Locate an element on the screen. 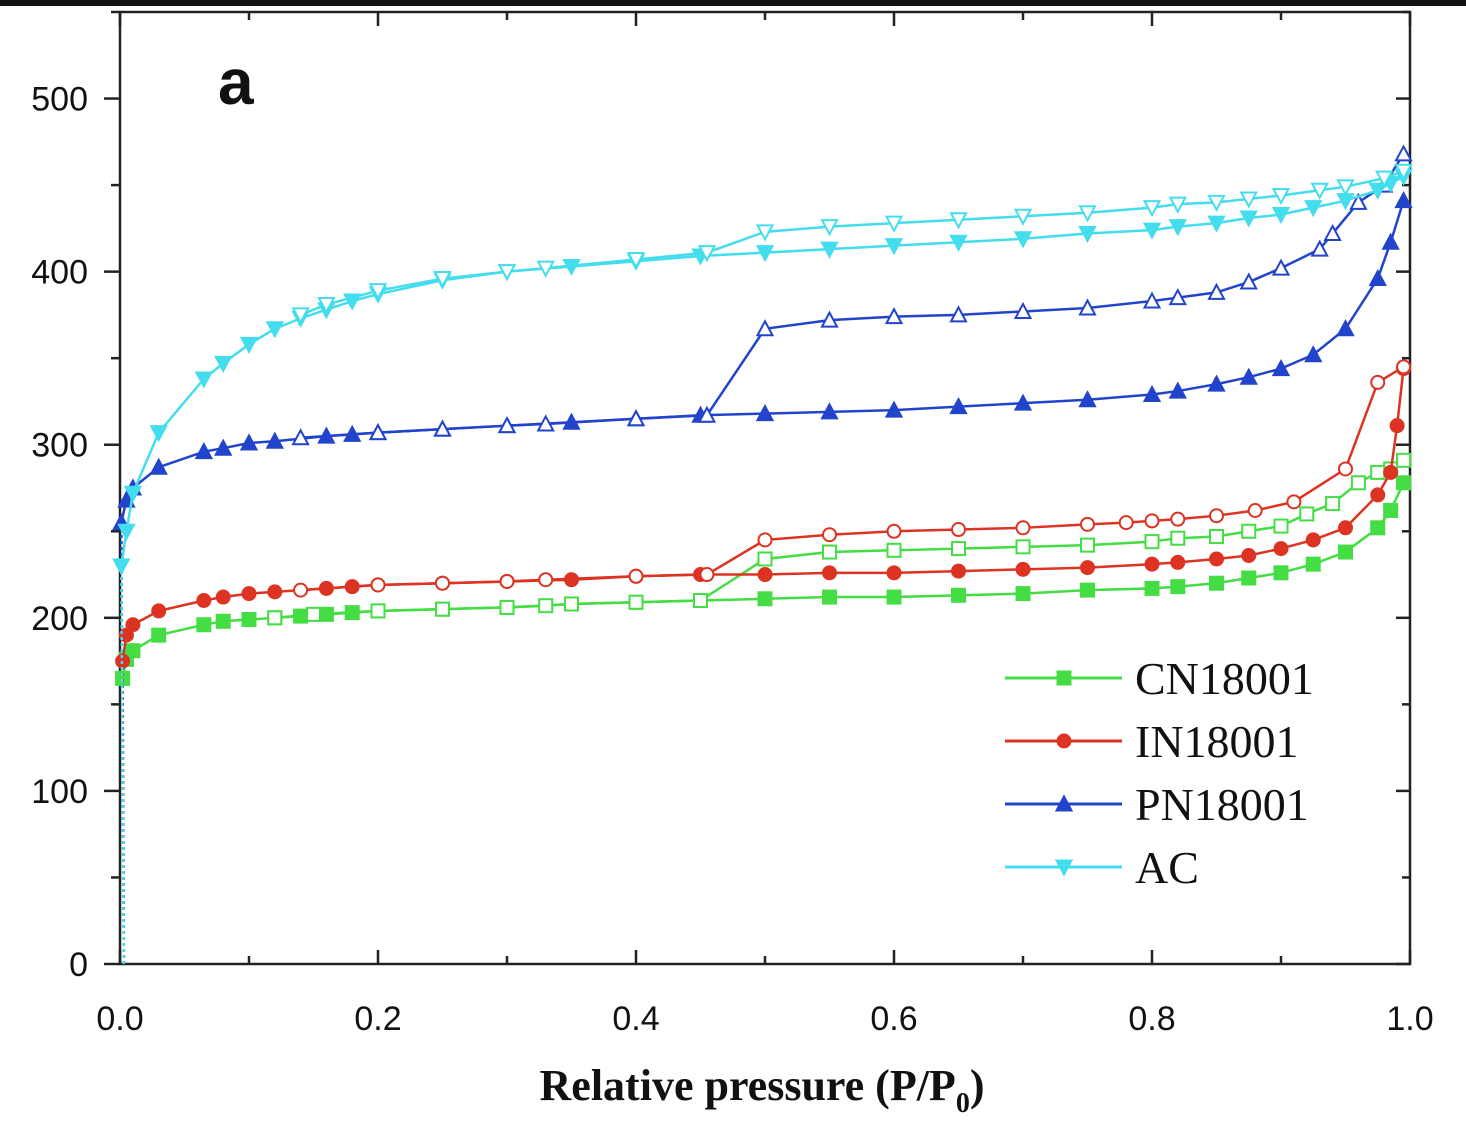 This screenshot has width=1466, height=1122. legend-entry-CN18001: CN18001 is located at coordinates (1159, 678).